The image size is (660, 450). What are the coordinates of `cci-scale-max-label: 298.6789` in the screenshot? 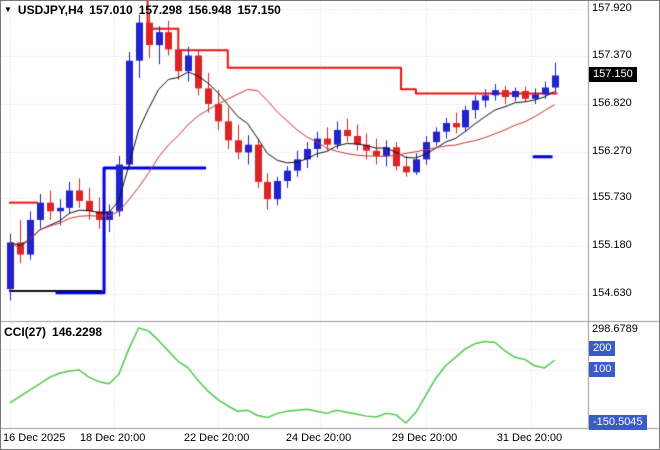 It's located at (615, 329).